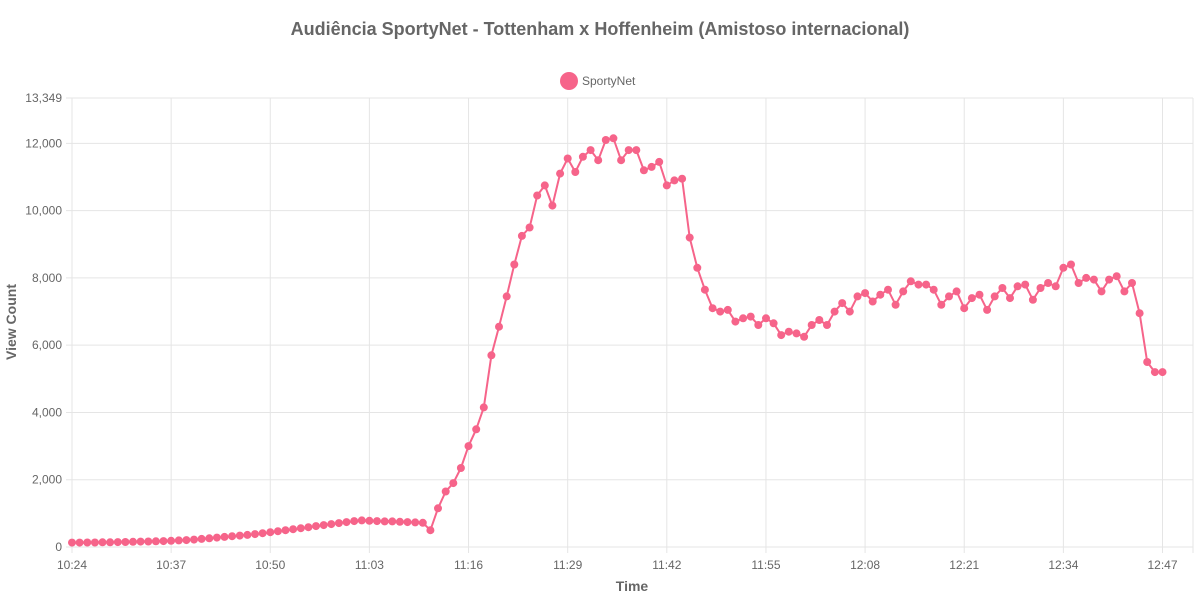 The width and height of the screenshot is (1200, 600). Describe the element at coordinates (609, 81) in the screenshot. I see `legend-label-sportynet: SportyNet` at that location.